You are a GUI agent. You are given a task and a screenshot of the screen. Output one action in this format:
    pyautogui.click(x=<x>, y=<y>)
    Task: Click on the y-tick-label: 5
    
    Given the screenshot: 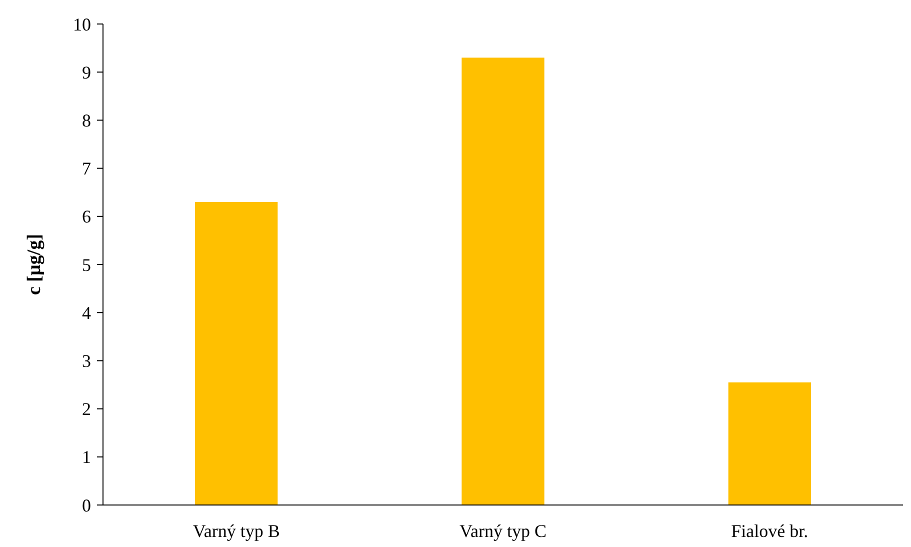 What is the action you would take?
    pyautogui.click(x=86, y=264)
    